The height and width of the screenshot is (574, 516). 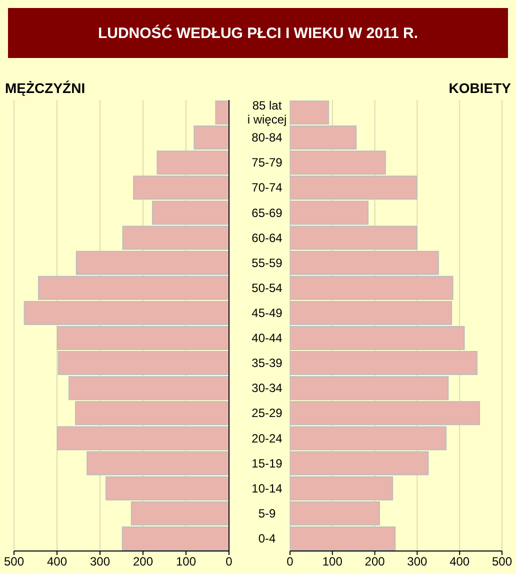 What do you see at coordinates (267, 313) in the screenshot?
I see `y-tick-label: 45-49` at bounding box center [267, 313].